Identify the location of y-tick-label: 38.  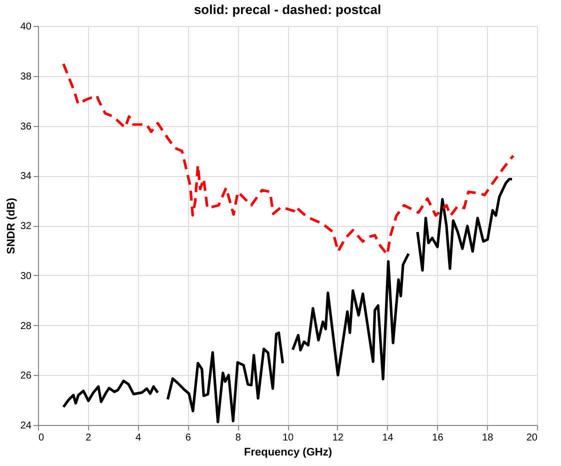
(26, 76).